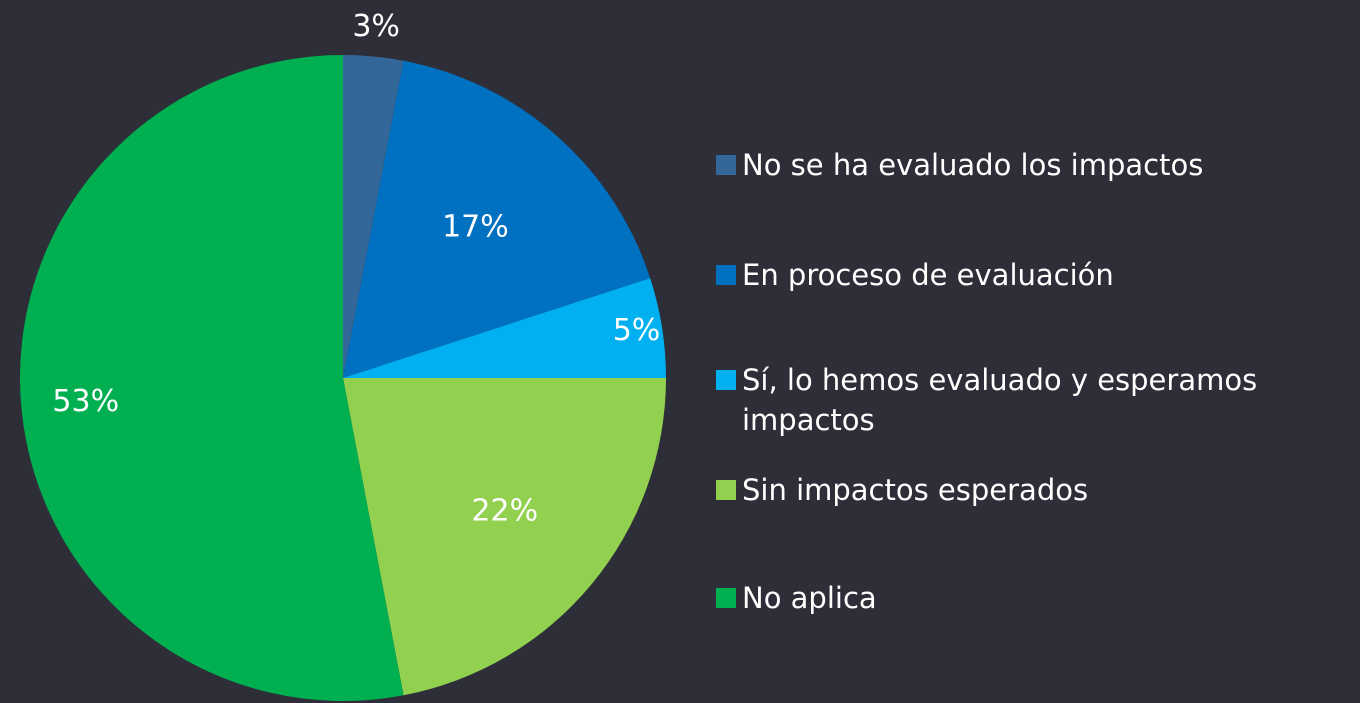  I want to click on legend-item: No se ha evaluado los impactos, so click(1036, 165).